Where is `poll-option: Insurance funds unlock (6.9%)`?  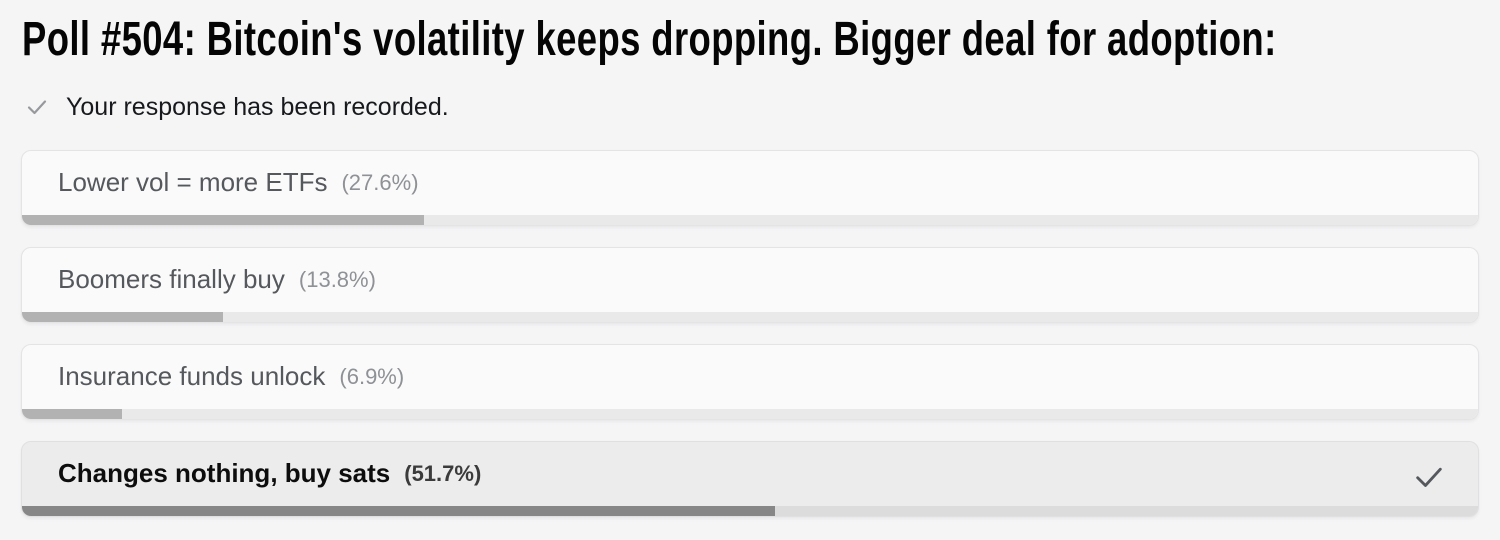 poll-option: Insurance funds unlock (6.9%) is located at coordinates (750, 381).